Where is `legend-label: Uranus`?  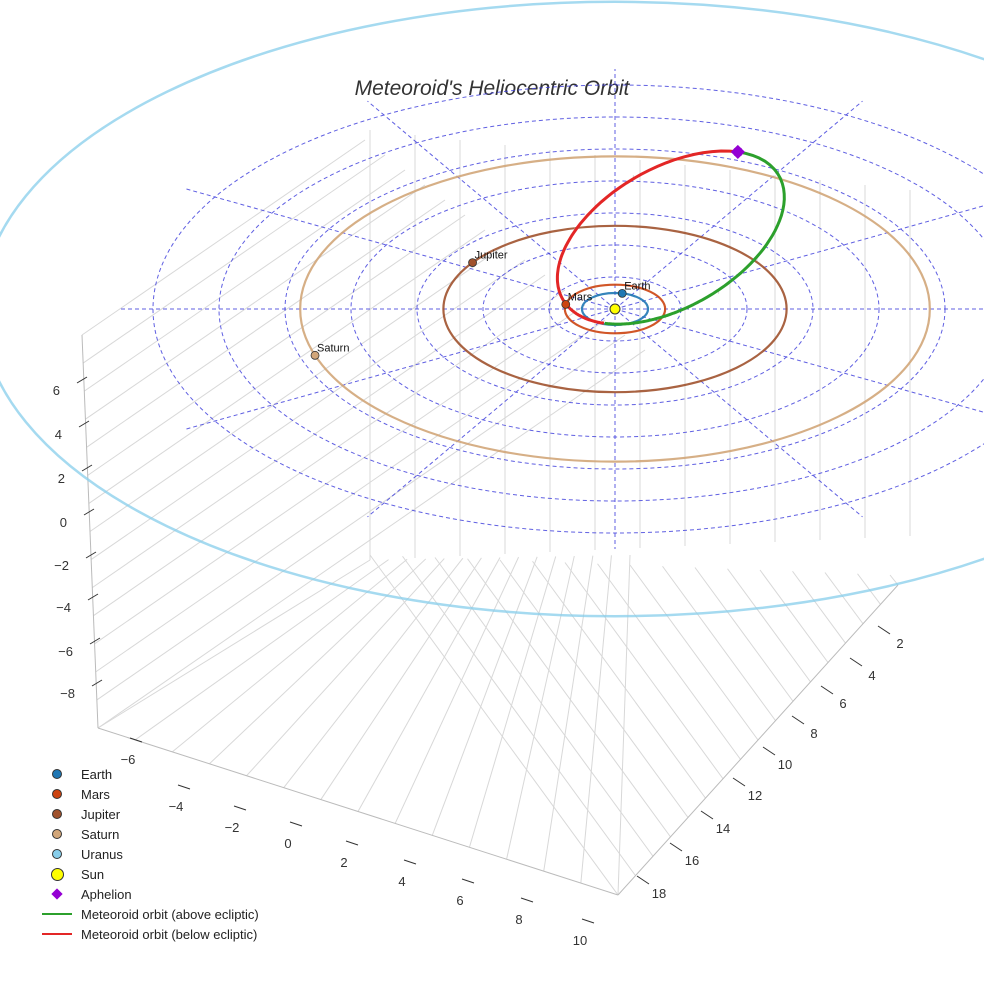 legend-label: Uranus is located at coordinates (102, 854).